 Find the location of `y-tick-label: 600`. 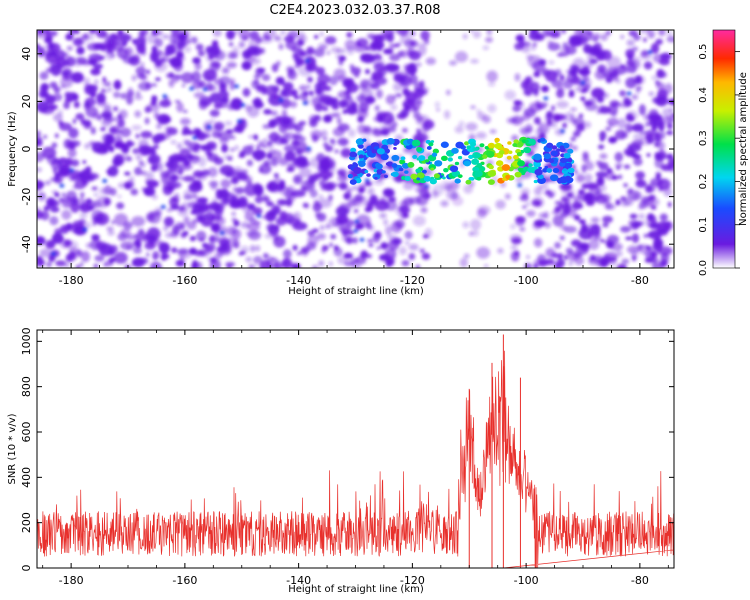

y-tick-label: 600 is located at coordinates (26, 432).